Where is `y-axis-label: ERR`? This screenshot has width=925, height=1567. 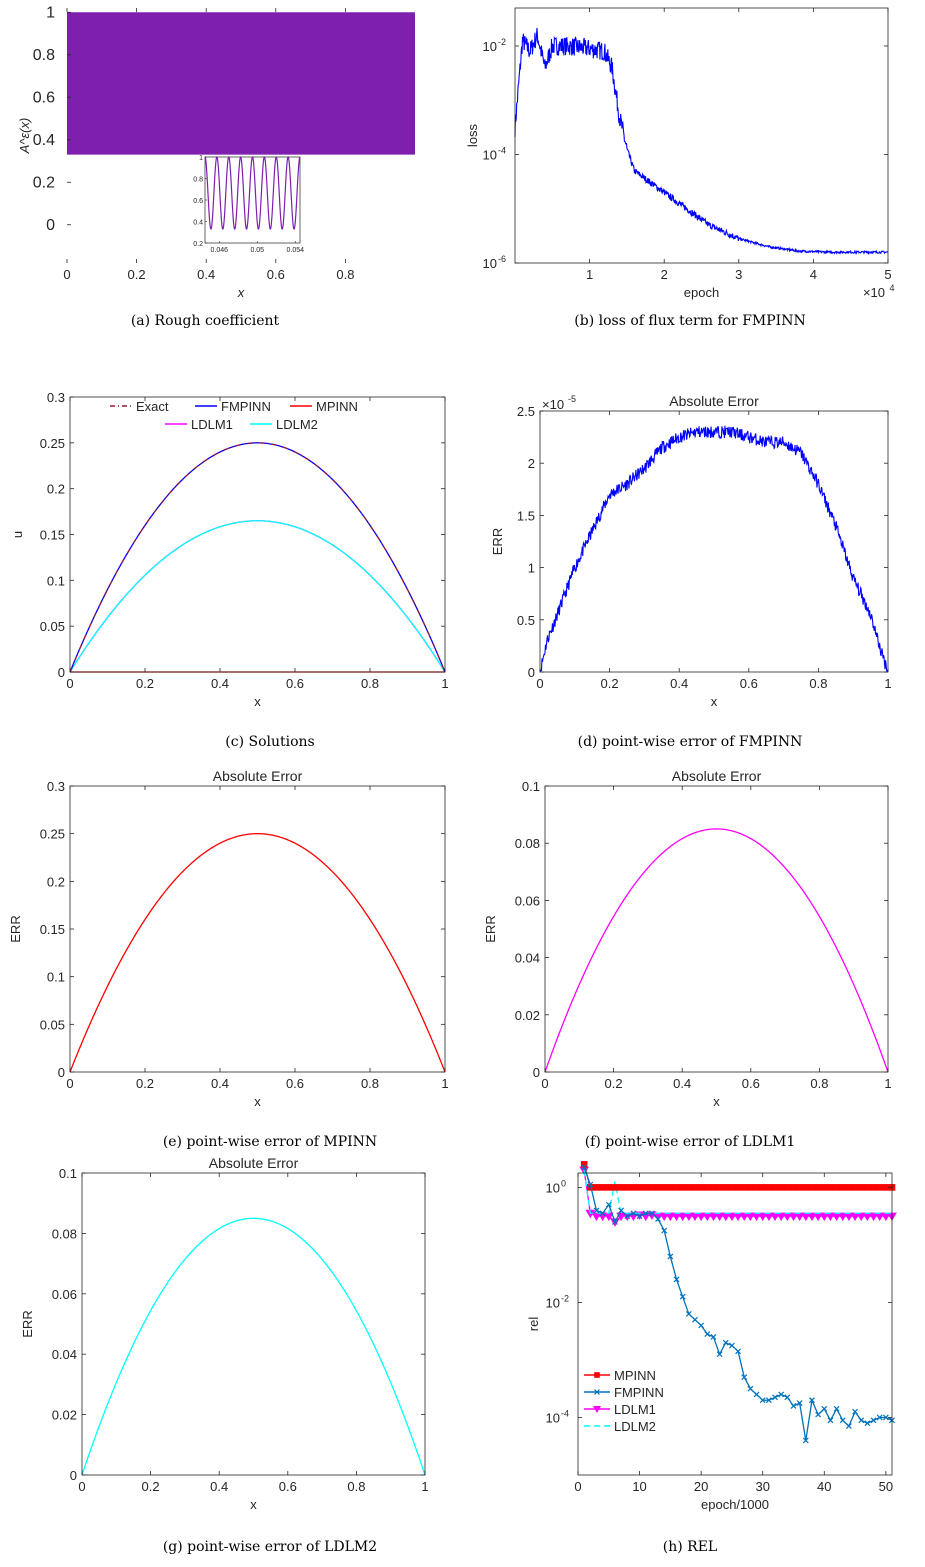 y-axis-label: ERR is located at coordinates (27, 1323).